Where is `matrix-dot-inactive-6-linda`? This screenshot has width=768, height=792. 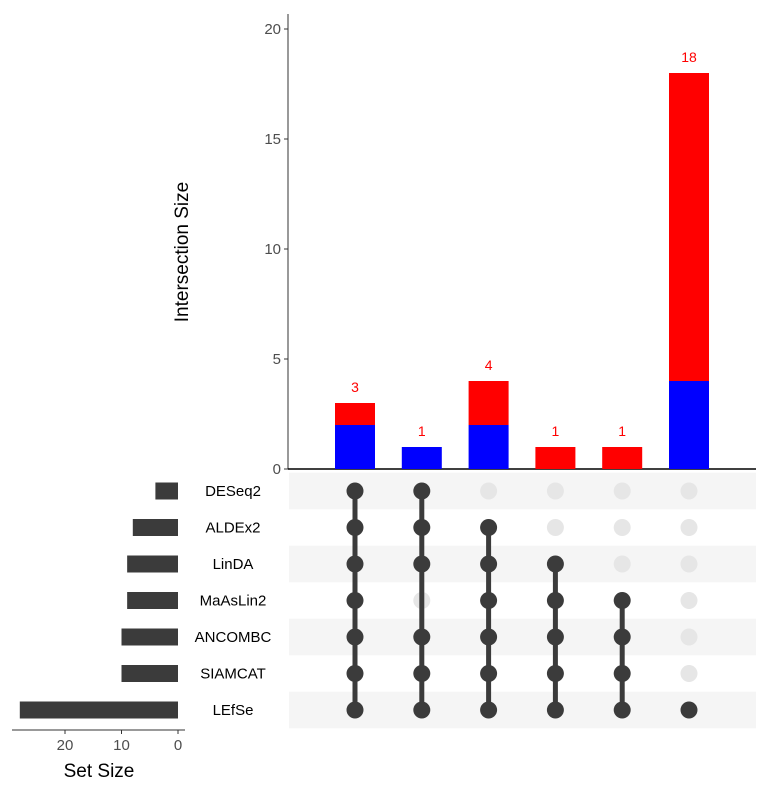
matrix-dot-inactive-6-linda is located at coordinates (689, 564).